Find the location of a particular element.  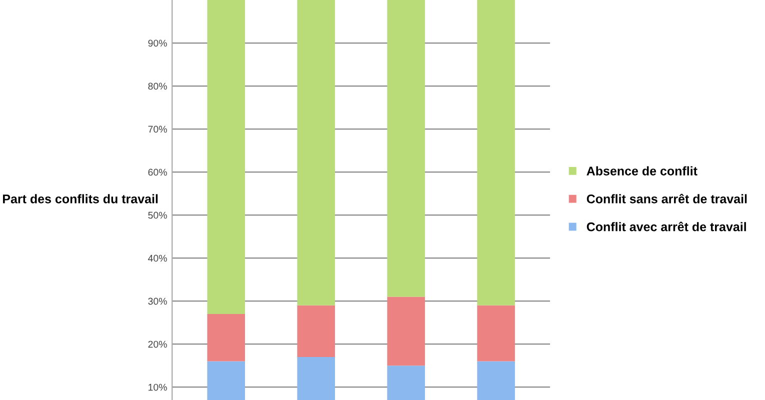

y-tick-label: 90% is located at coordinates (157, 43).